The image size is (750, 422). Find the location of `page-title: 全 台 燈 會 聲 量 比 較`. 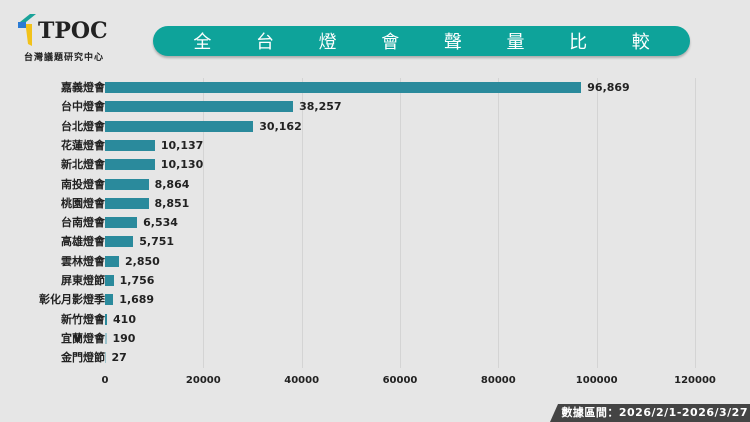

page-title: 全 台 燈 會 聲 量 比 較 is located at coordinates (421, 41).